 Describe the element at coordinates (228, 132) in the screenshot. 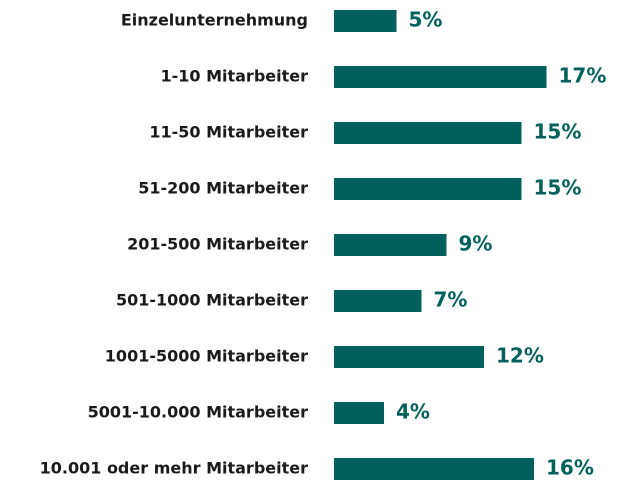

I see `category-label: 11-50 Mitarbeiter` at that location.